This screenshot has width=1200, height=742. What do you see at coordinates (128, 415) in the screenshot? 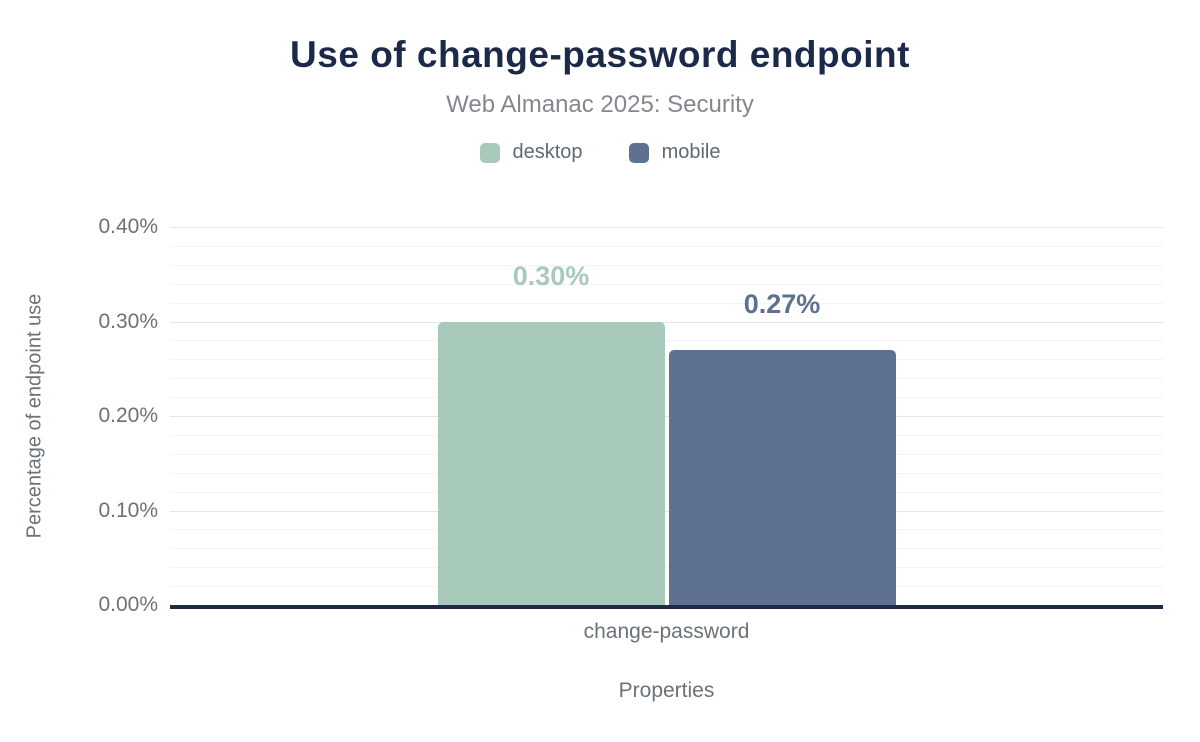
I see `y-tick-label: 0.20%` at bounding box center [128, 415].